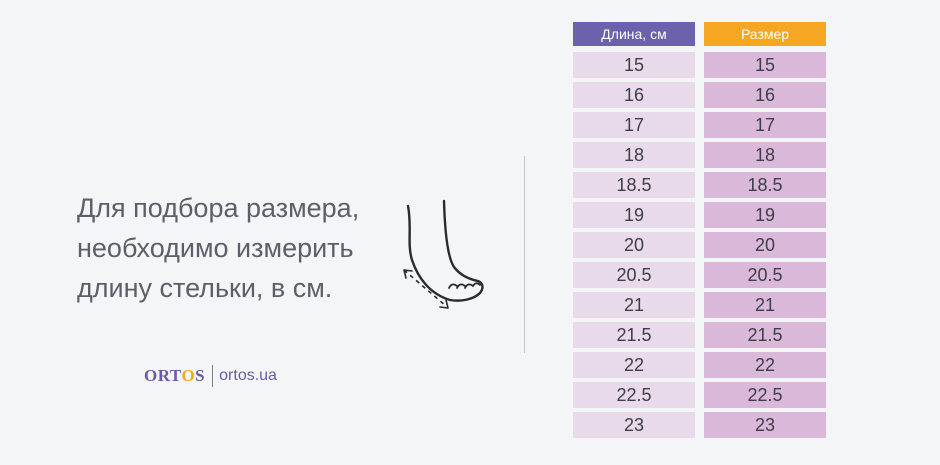 Image resolution: width=940 pixels, height=465 pixels. Describe the element at coordinates (765, 305) in the screenshot. I see `size-cell: 21` at that location.